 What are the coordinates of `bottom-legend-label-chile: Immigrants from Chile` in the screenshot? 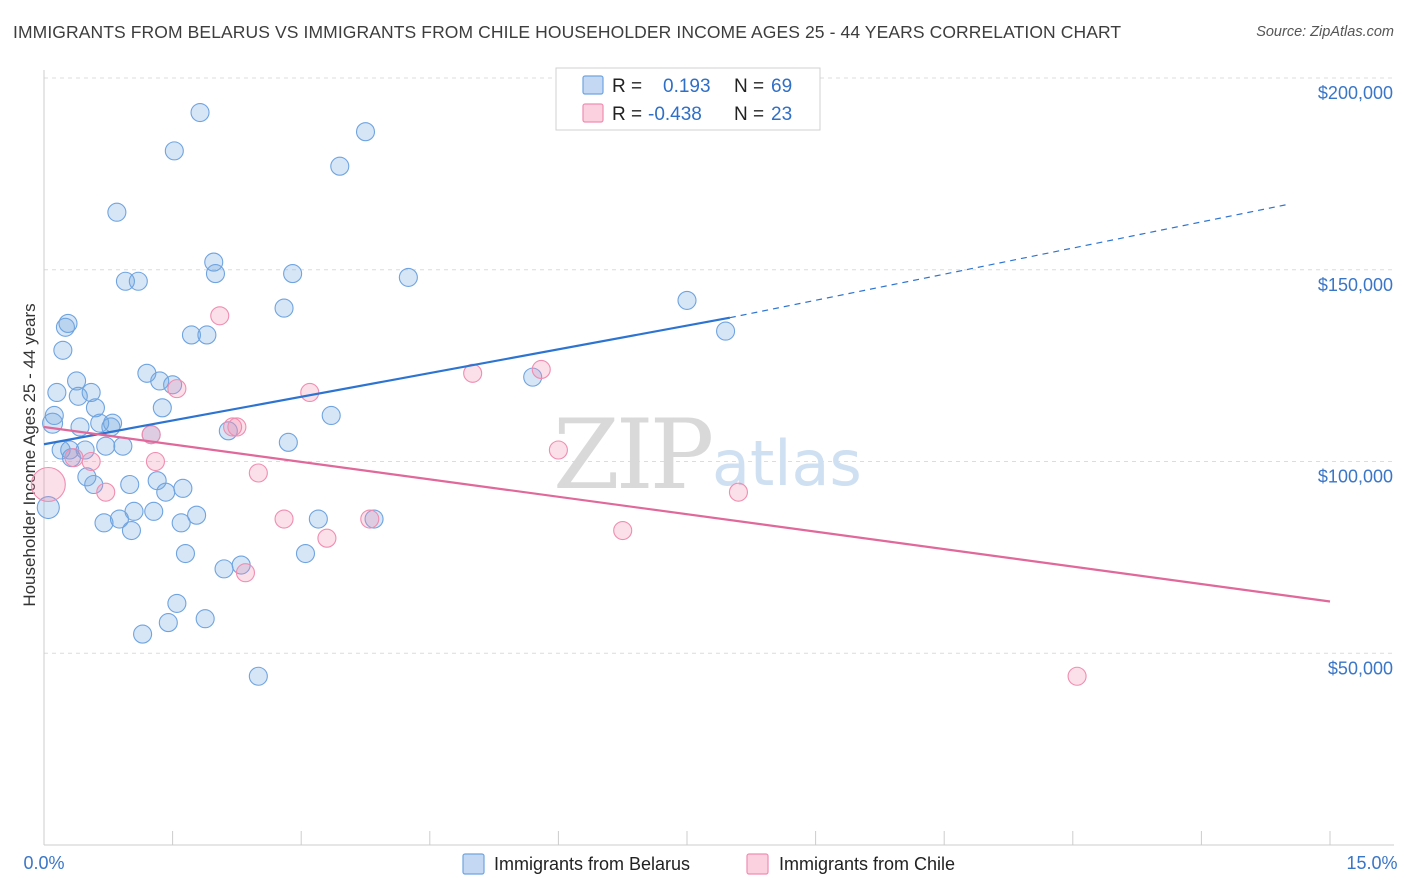 It's located at (867, 864).